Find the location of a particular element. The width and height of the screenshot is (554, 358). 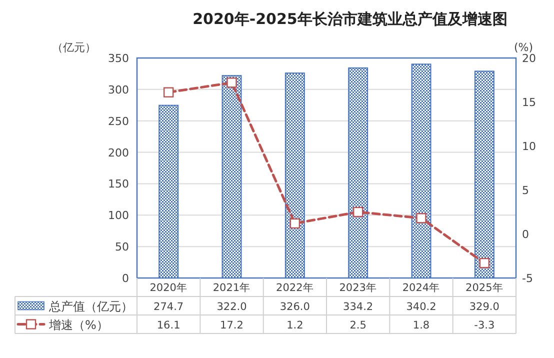

legend-label: 增速（%） is located at coordinates (78, 325).